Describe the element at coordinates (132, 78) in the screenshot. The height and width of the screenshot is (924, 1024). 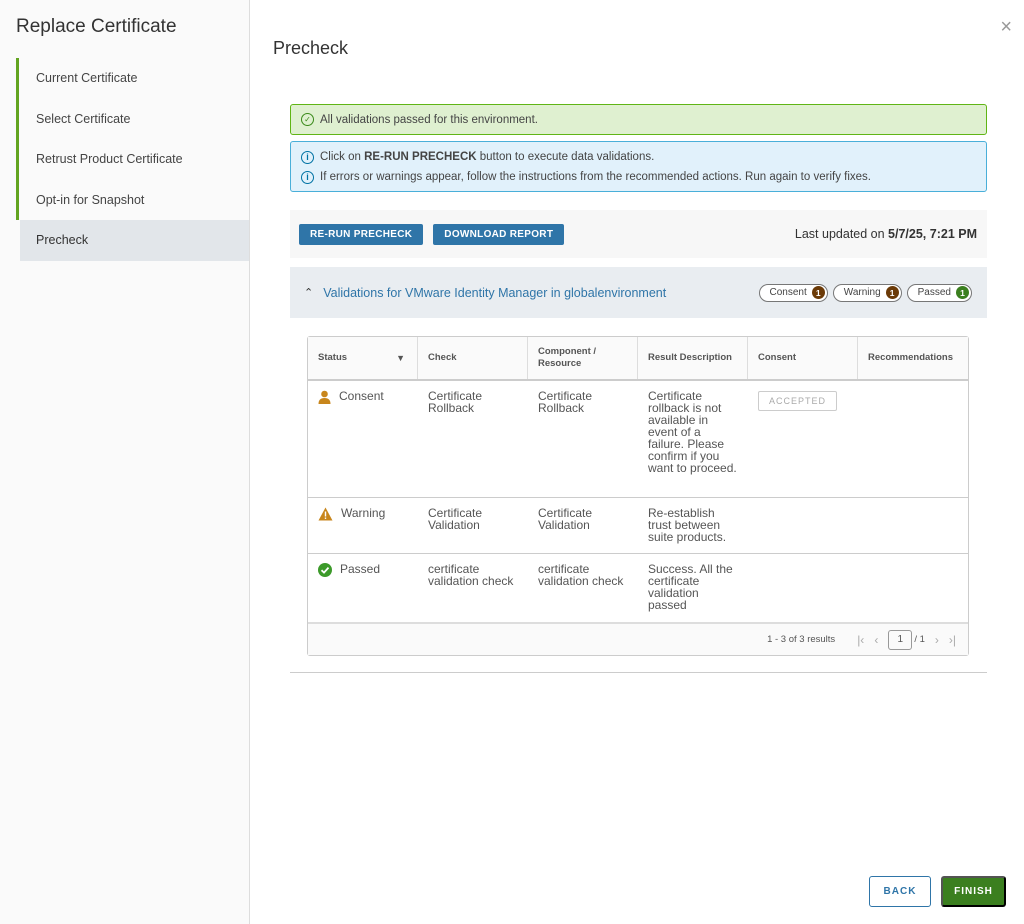
I see `step-current-certificate: Current Certificate` at that location.